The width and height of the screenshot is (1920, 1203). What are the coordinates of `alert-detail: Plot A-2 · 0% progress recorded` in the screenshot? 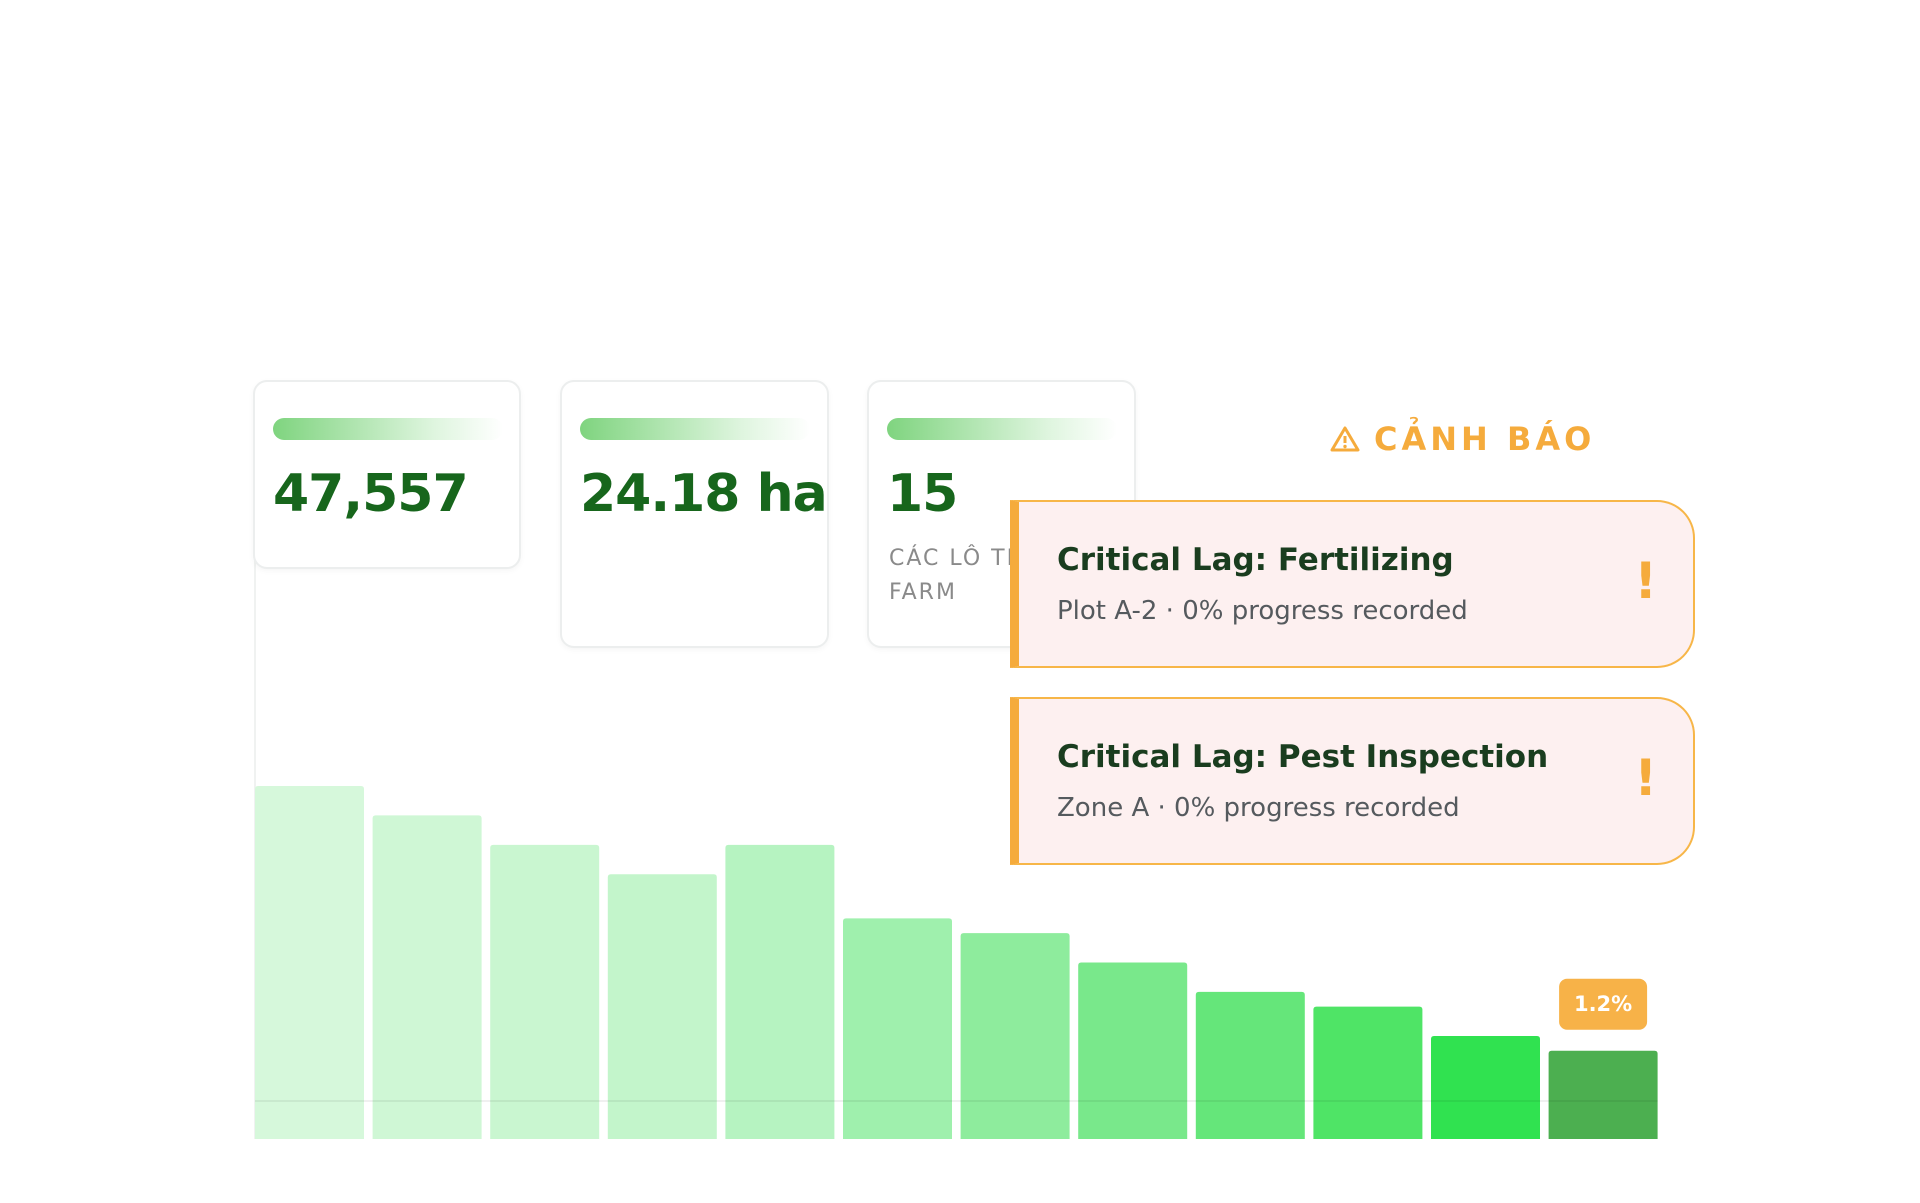 It's located at (1262, 611).